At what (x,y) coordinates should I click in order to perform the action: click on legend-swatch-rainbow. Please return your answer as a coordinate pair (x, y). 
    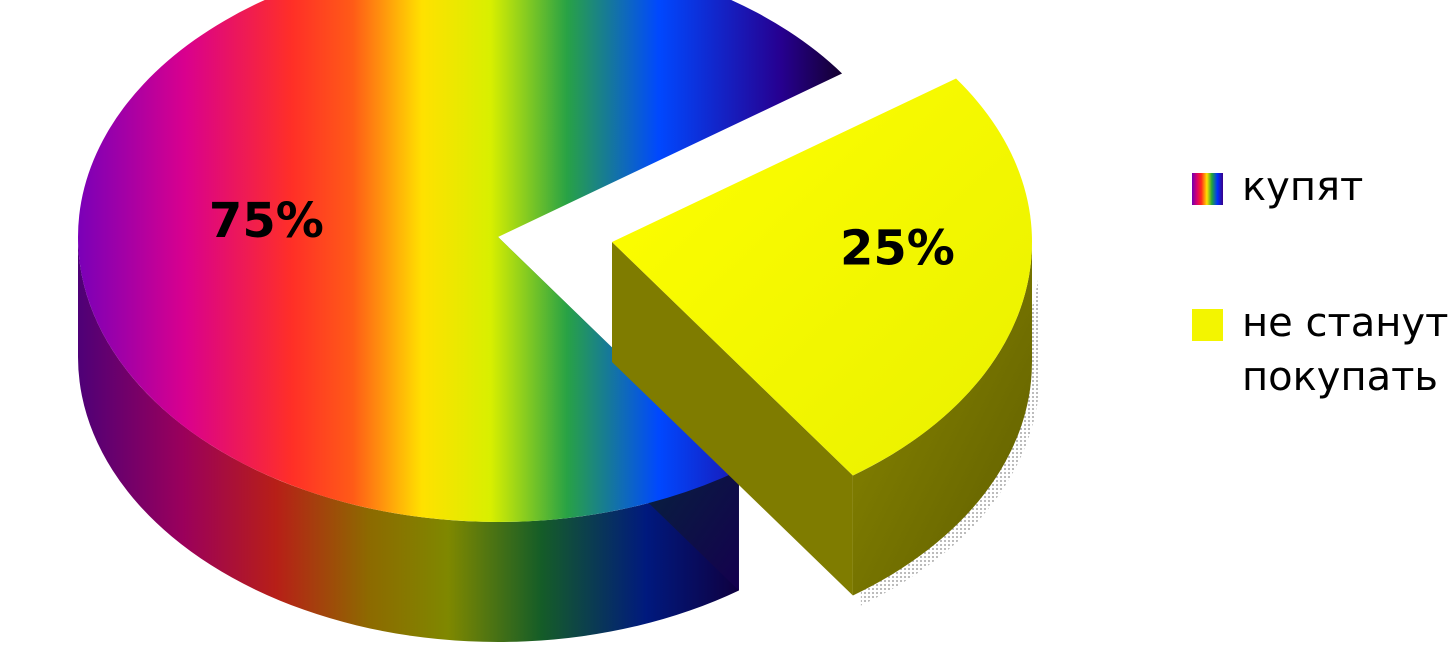
    Looking at the image, I should click on (1207, 189).